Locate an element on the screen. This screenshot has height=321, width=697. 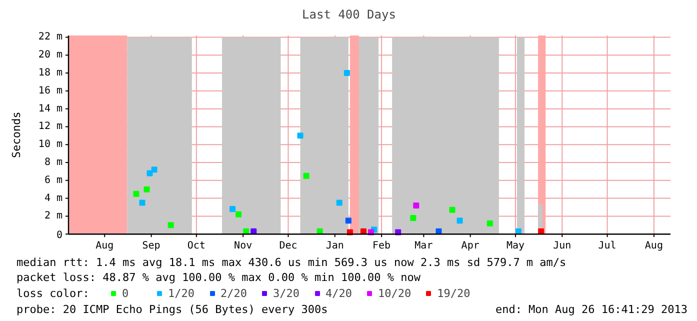
text: median rtt: 1.4 ms avg 18.1 ms max 430.6 us min 569.3 us now 2.3 ms sd 579.7 m am/s is located at coordinates (291, 262).